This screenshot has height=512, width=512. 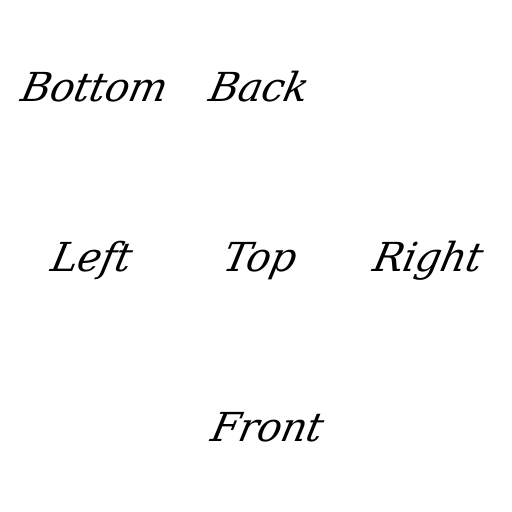 What do you see at coordinates (92, 258) in the screenshot?
I see `face-label-left: Left` at bounding box center [92, 258].